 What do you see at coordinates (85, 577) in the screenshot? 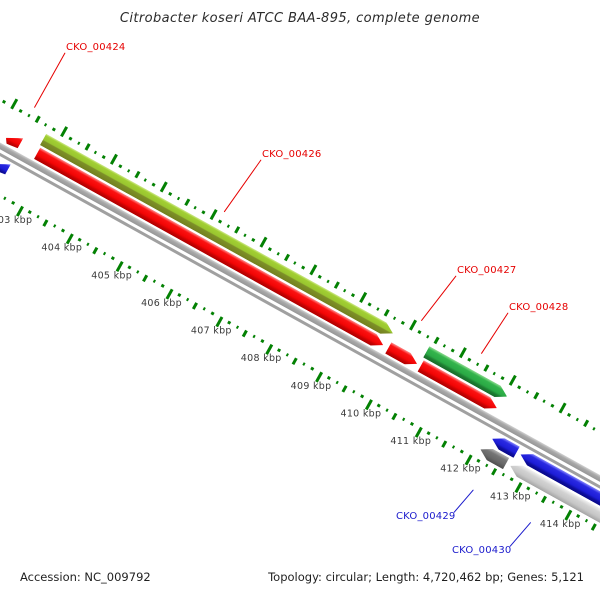
I see `accession-text: Accession: NC_009792` at bounding box center [85, 577].